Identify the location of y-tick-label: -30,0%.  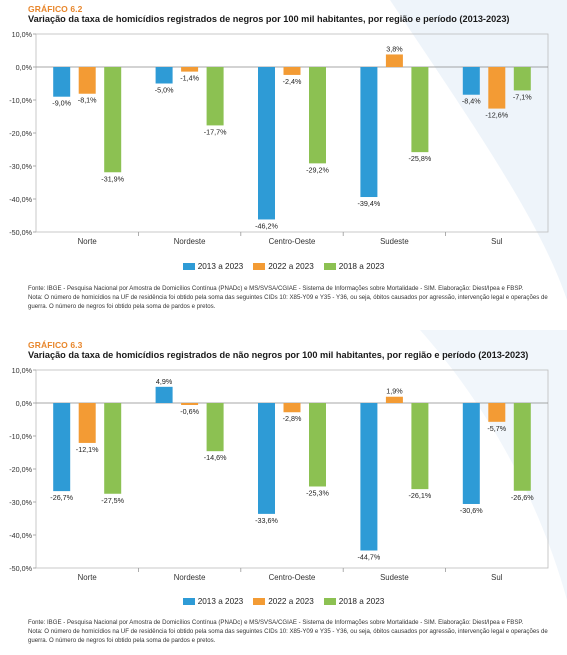
(20, 502).